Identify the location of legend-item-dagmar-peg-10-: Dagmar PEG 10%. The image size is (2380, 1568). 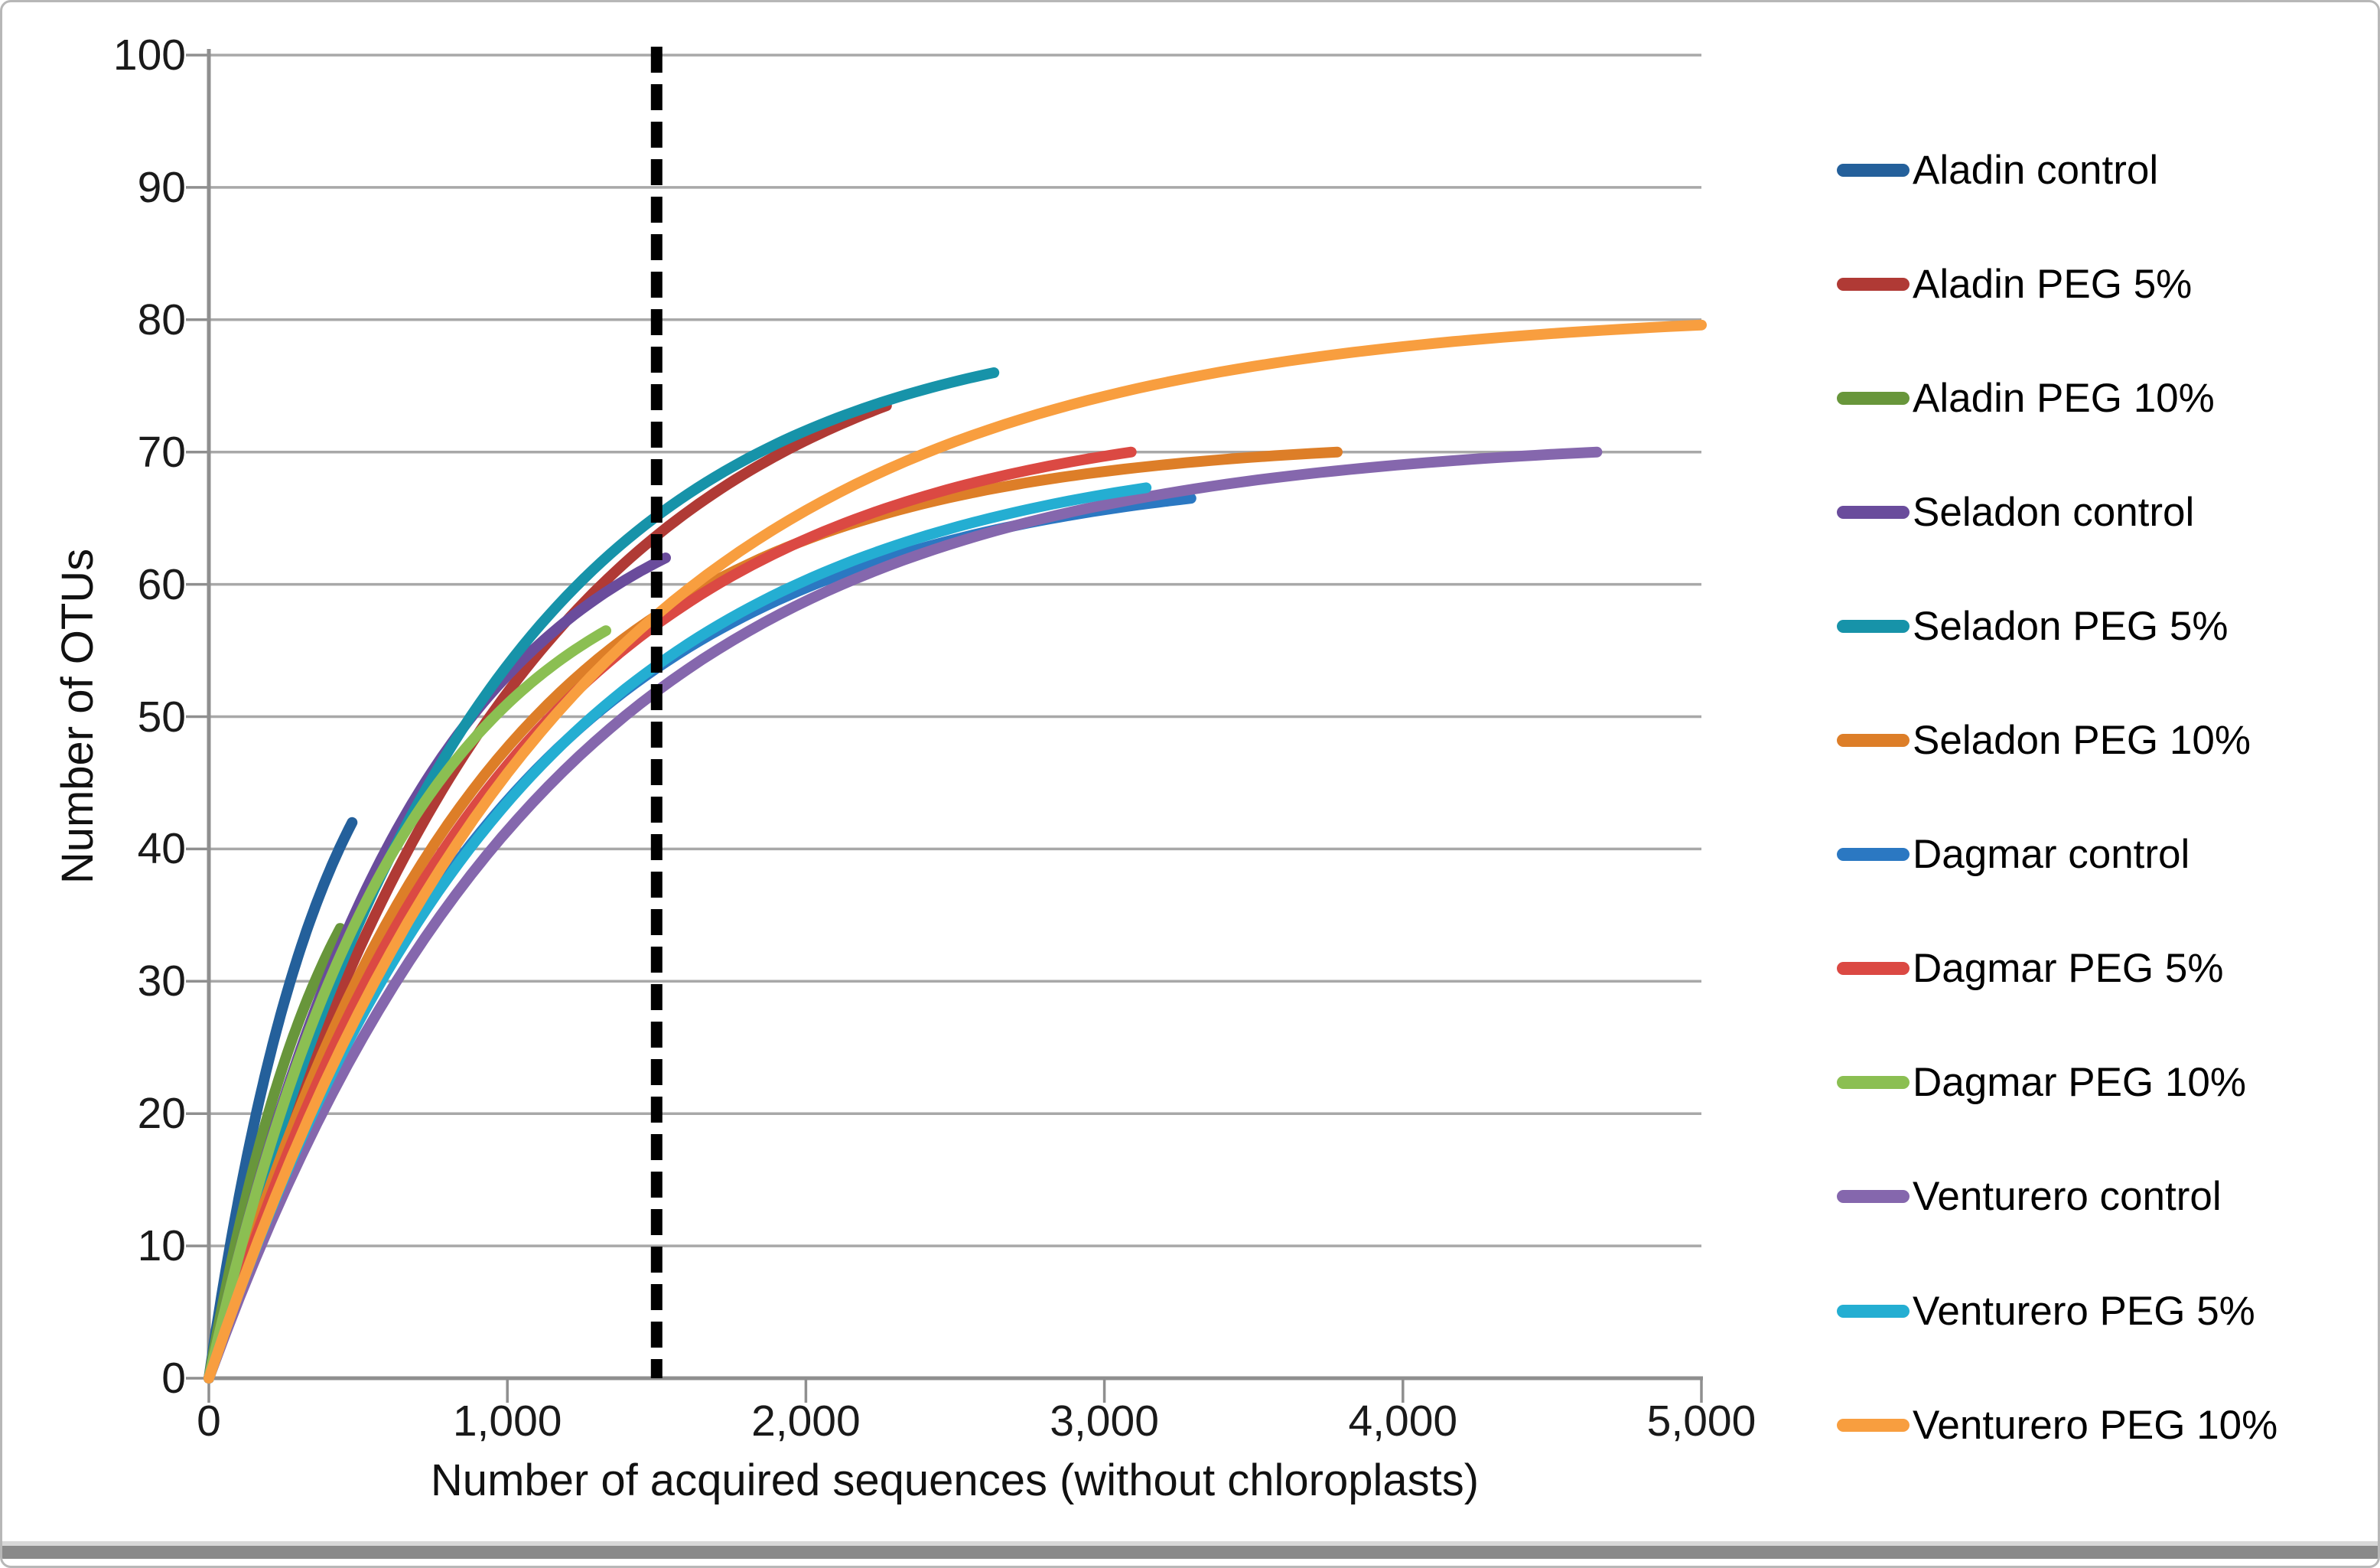
(2041, 1082).